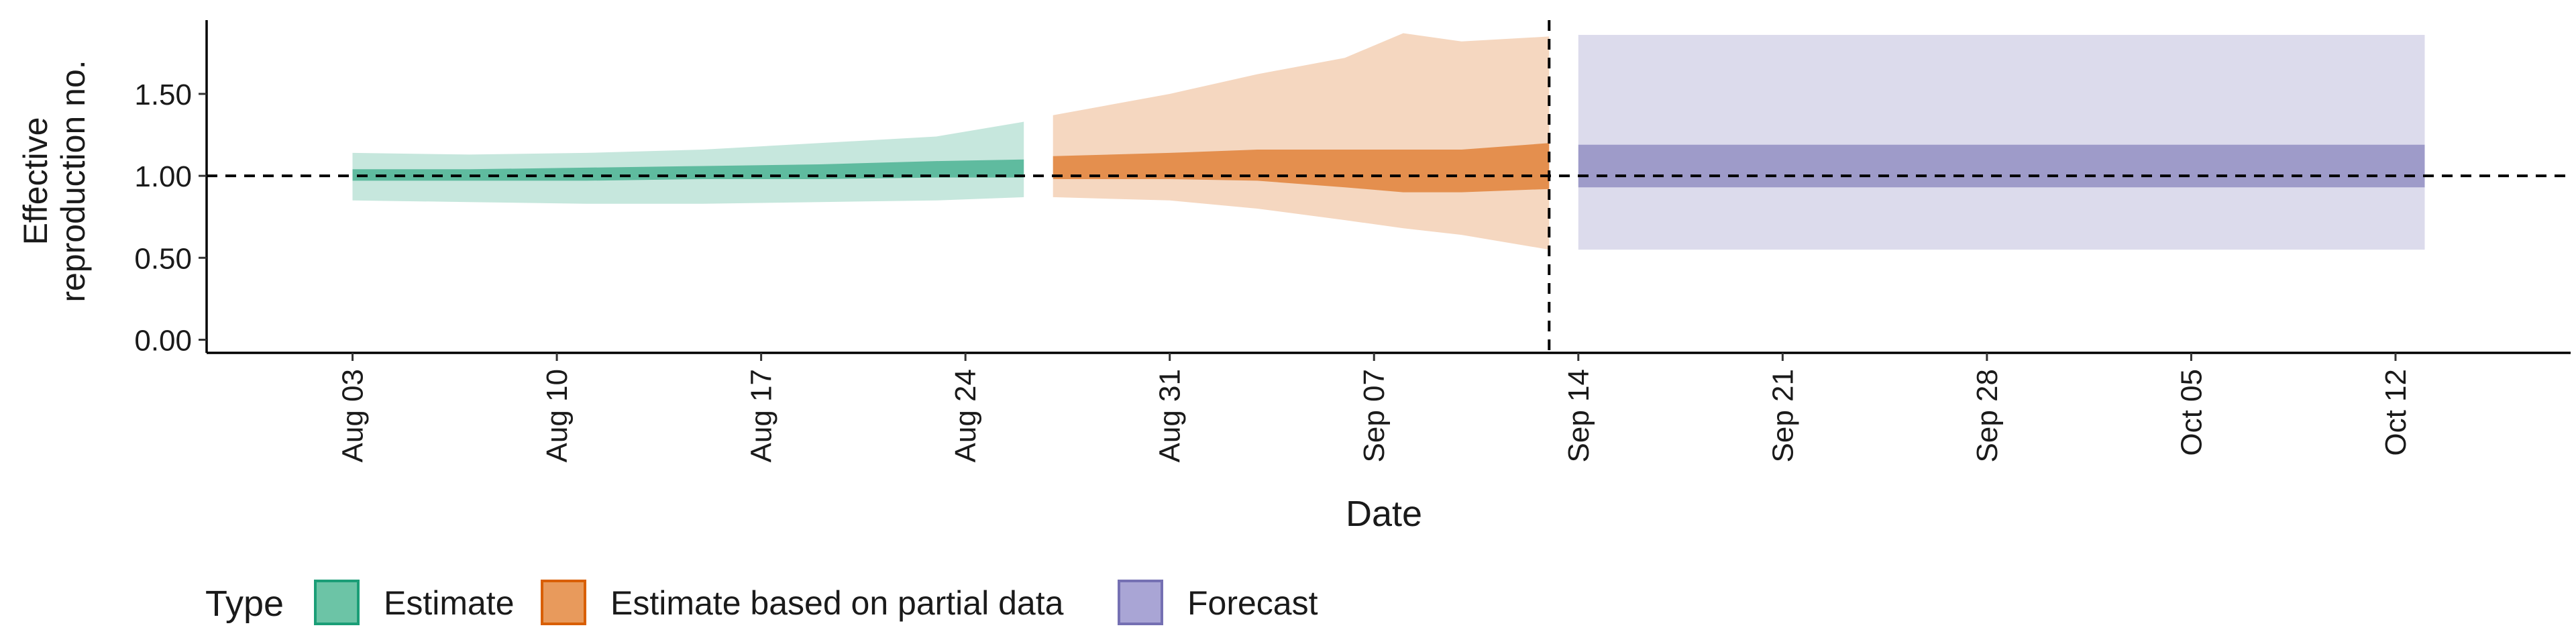 Image resolution: width=2576 pixels, height=644 pixels. What do you see at coordinates (1301, 141) in the screenshot?
I see `band-90-estimate-based-on-partial-data` at bounding box center [1301, 141].